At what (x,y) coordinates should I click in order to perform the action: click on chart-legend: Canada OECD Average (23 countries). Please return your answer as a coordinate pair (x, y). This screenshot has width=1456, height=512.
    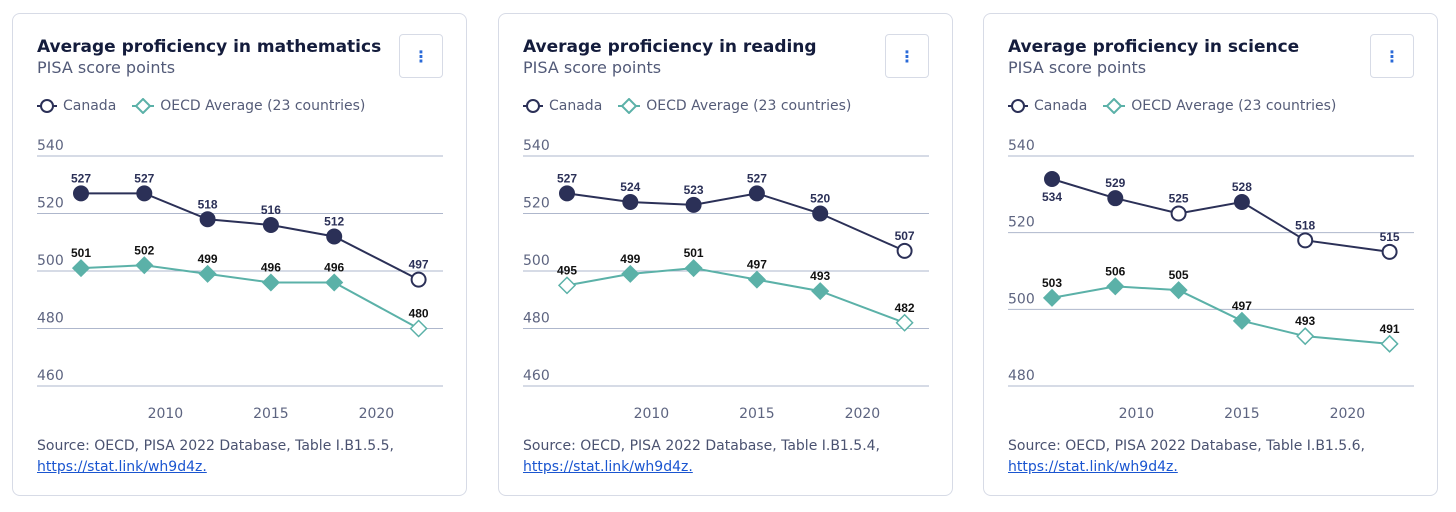
    Looking at the image, I should click on (1177, 106).